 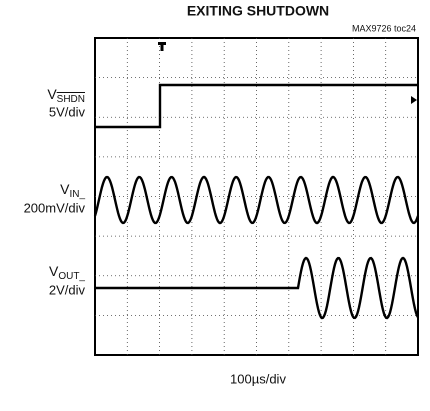 I want to click on channel-label: VOUT_, so click(x=67, y=272).